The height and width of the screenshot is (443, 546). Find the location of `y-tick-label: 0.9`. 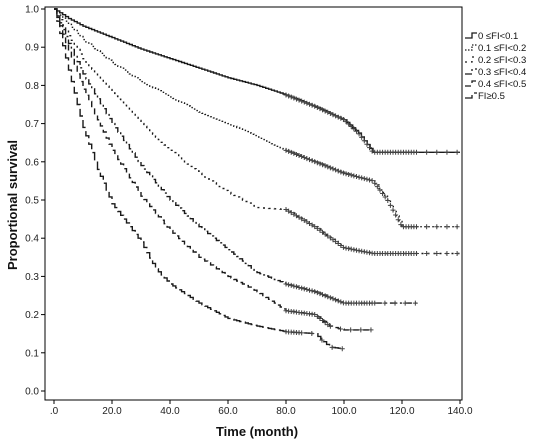

y-tick-label: 0.9 is located at coordinates (32, 48).